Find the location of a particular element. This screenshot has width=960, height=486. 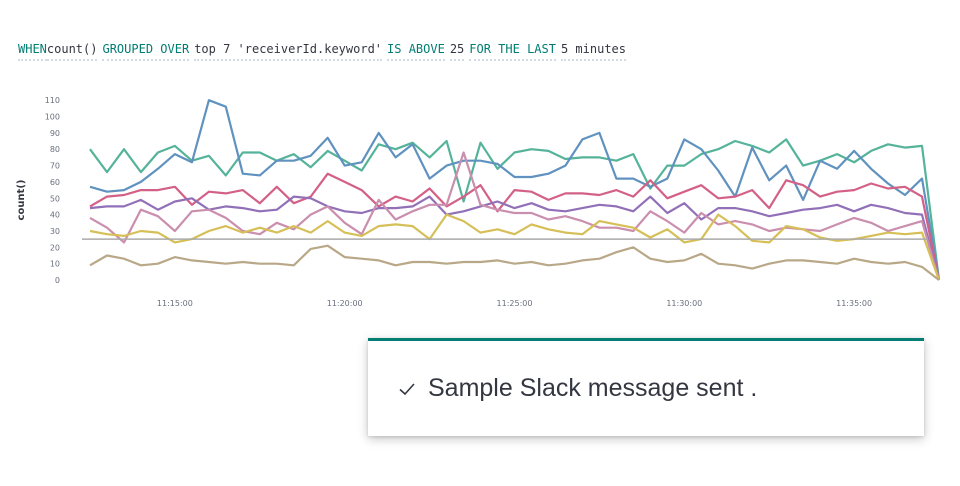

grouped-over-keyword: GROUPED OVER is located at coordinates (146, 51).